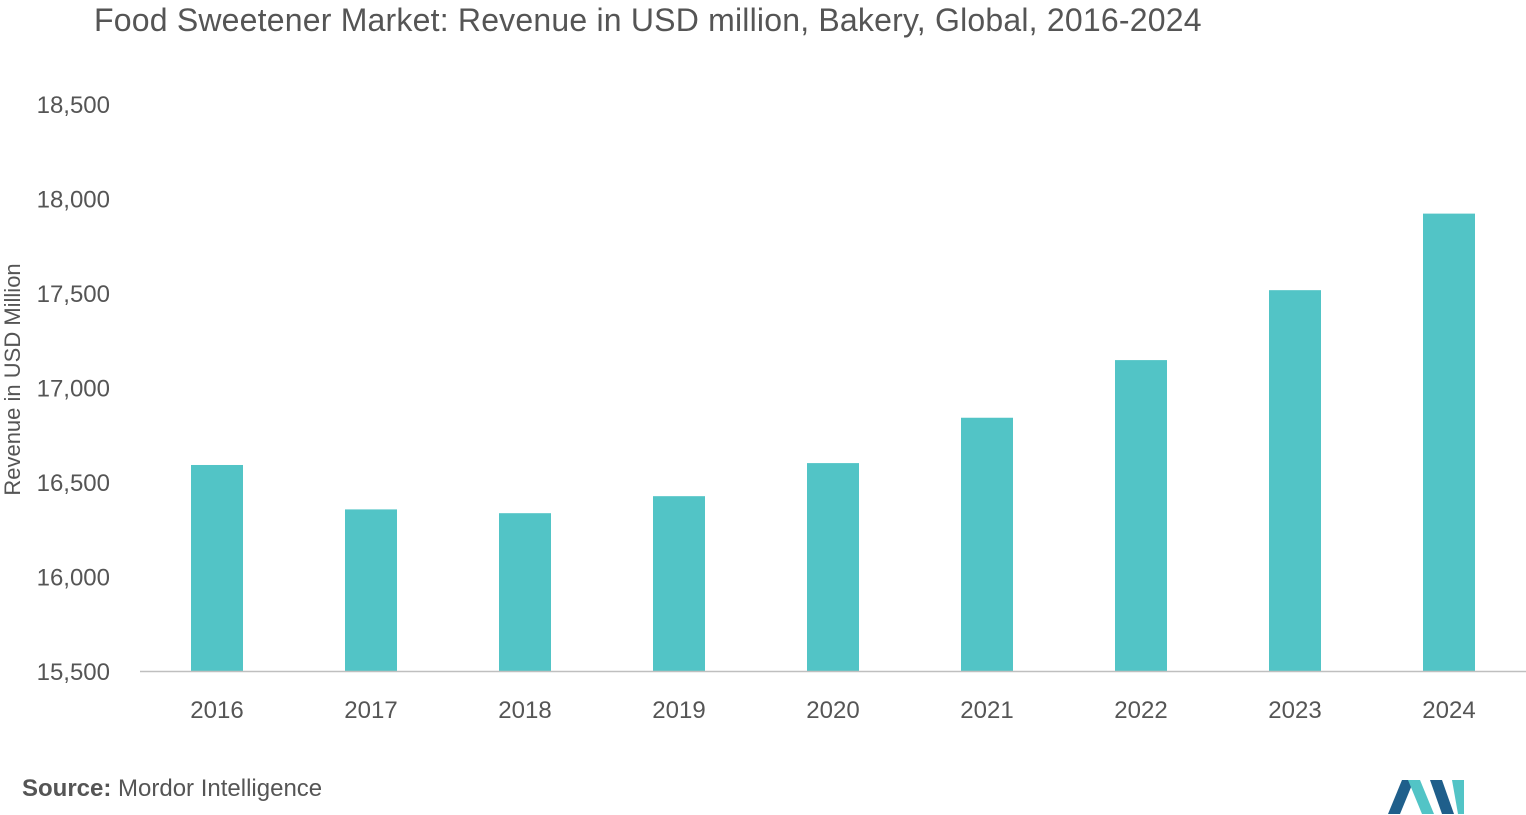 The image size is (1526, 815). I want to click on x-tick-label: 2020, so click(832, 710).